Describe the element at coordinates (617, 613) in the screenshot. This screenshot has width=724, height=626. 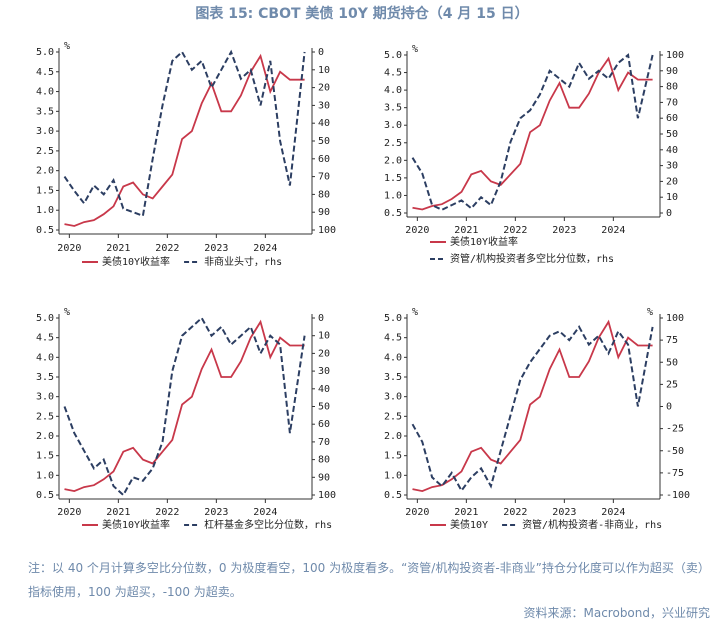
I see `source: 资料来源：Macrobond，兴业研究` at that location.